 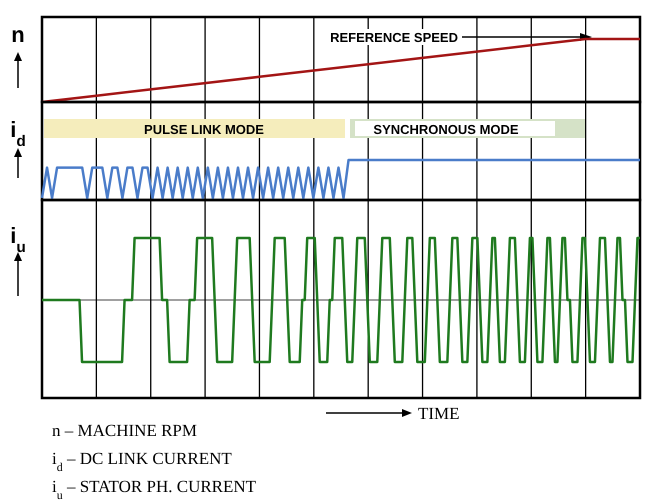 I want to click on x-axis-title: TIME, so click(x=439, y=413).